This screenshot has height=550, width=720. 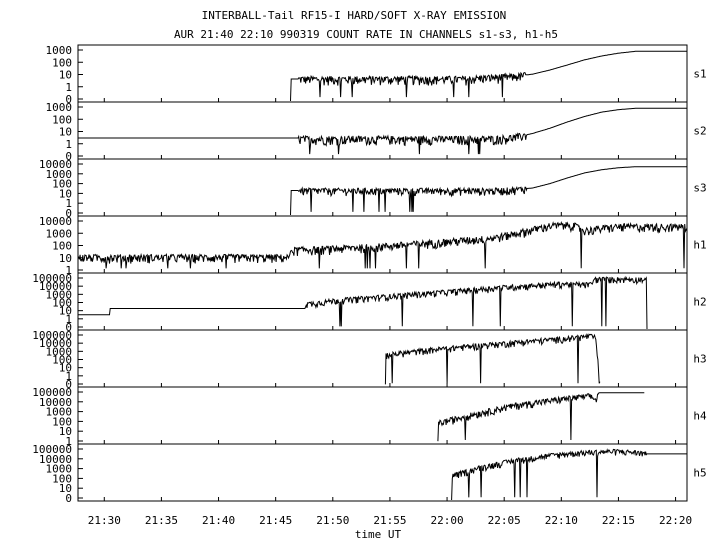 I want to click on x-tick-label: 21:45, so click(x=275, y=520).